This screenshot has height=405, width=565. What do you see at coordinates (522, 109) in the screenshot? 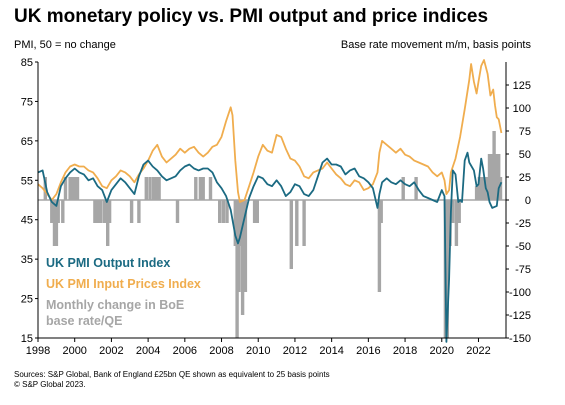
I see `right-tick-label: 100` at bounding box center [522, 109].